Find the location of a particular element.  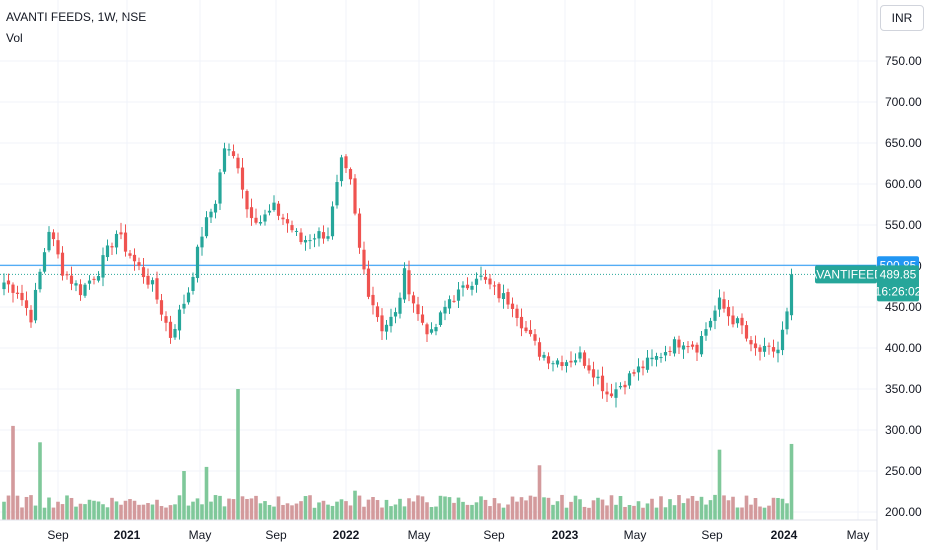

time-axis: Sep 2021 May Sep 2022 May Sep 2023 May Sep 2024 May is located at coordinates (458, 535).